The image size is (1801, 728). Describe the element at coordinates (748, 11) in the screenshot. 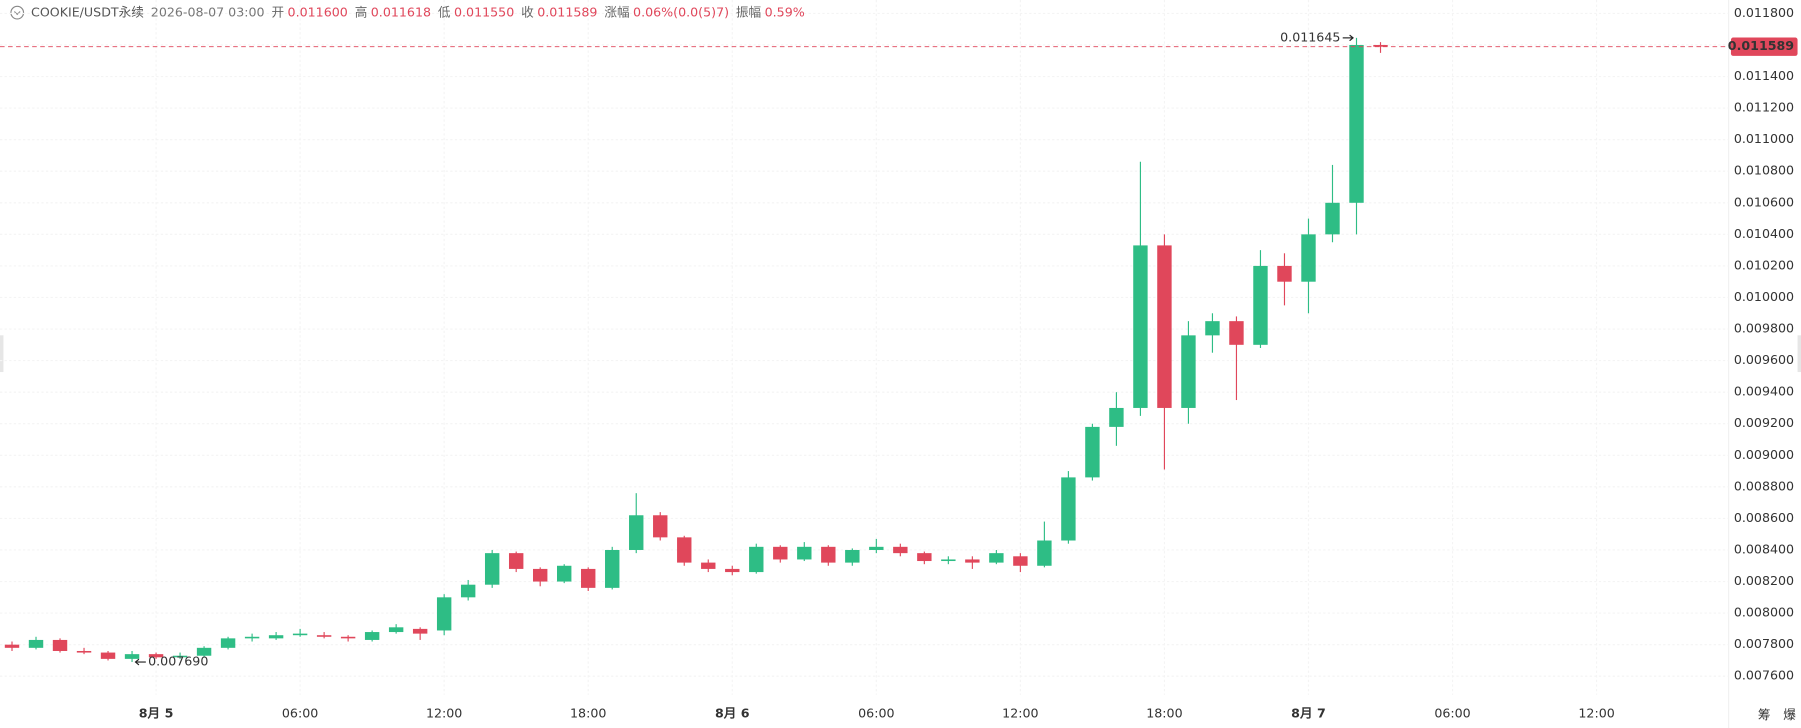

I see `field-name: 振幅` at that location.